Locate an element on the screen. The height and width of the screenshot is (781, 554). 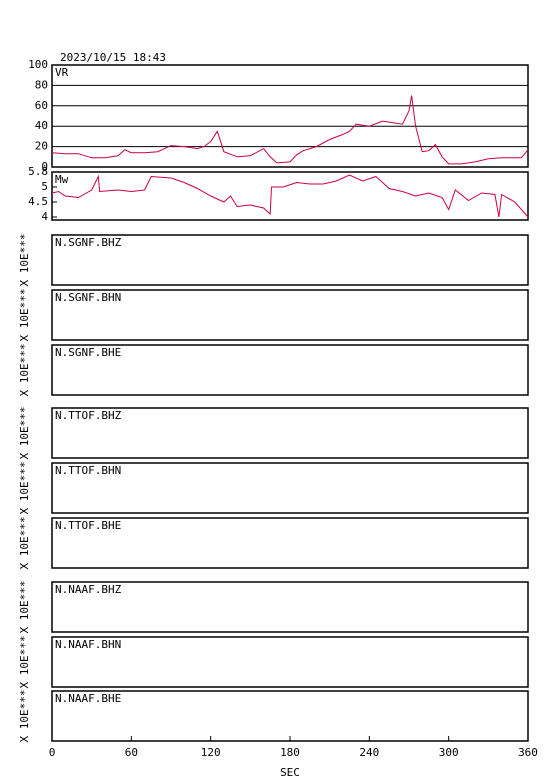
y-tick-label: 5.8 is located at coordinates (38, 171).